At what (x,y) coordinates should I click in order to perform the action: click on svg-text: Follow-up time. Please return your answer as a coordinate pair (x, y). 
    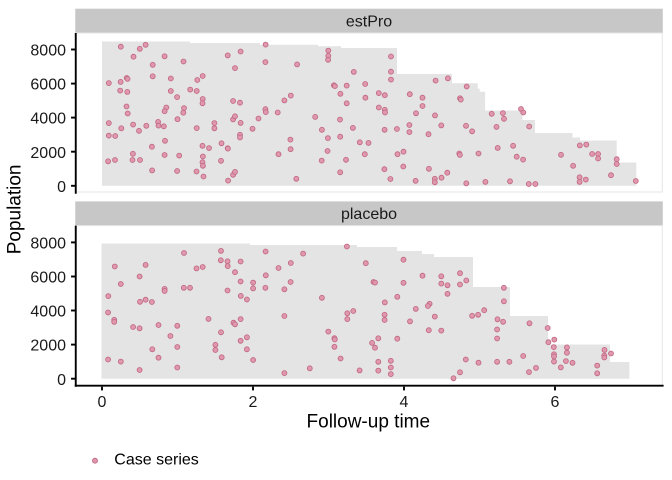
    Looking at the image, I should click on (369, 421).